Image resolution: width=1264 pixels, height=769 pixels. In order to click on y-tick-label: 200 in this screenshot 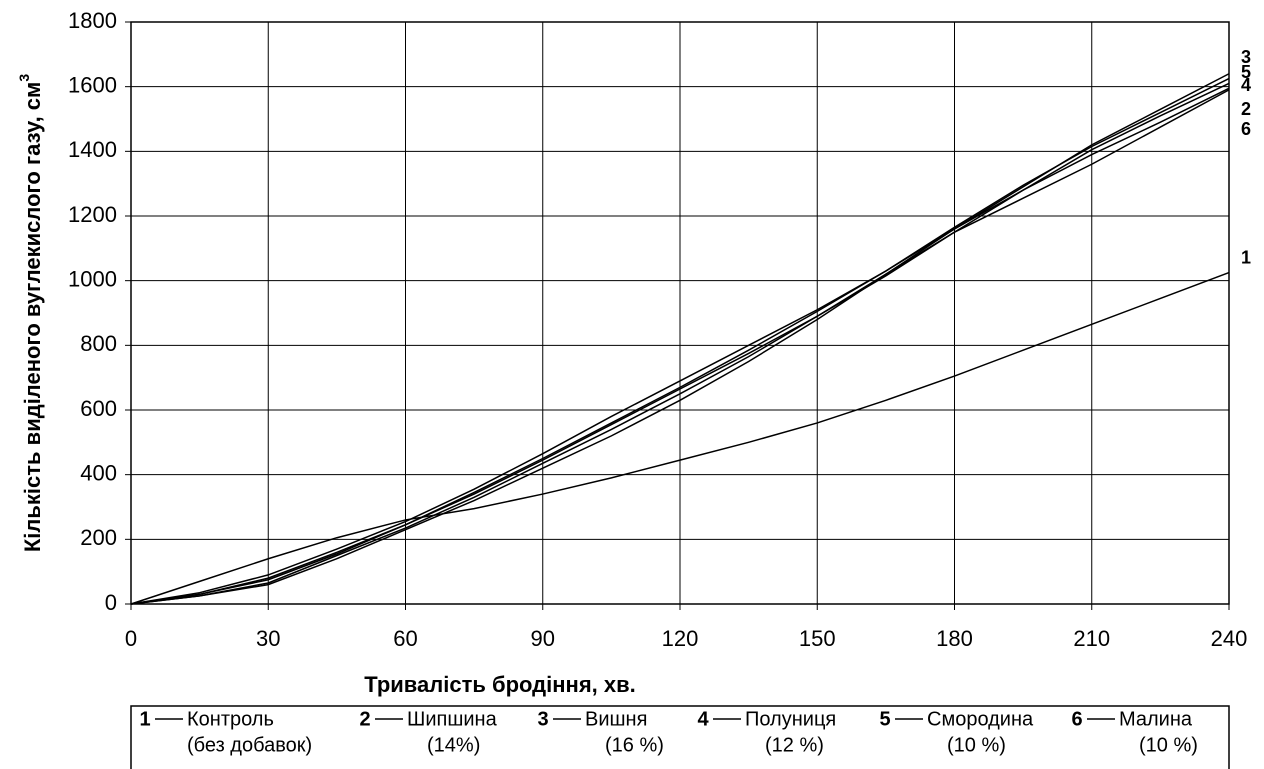, I will do `click(98, 537)`.